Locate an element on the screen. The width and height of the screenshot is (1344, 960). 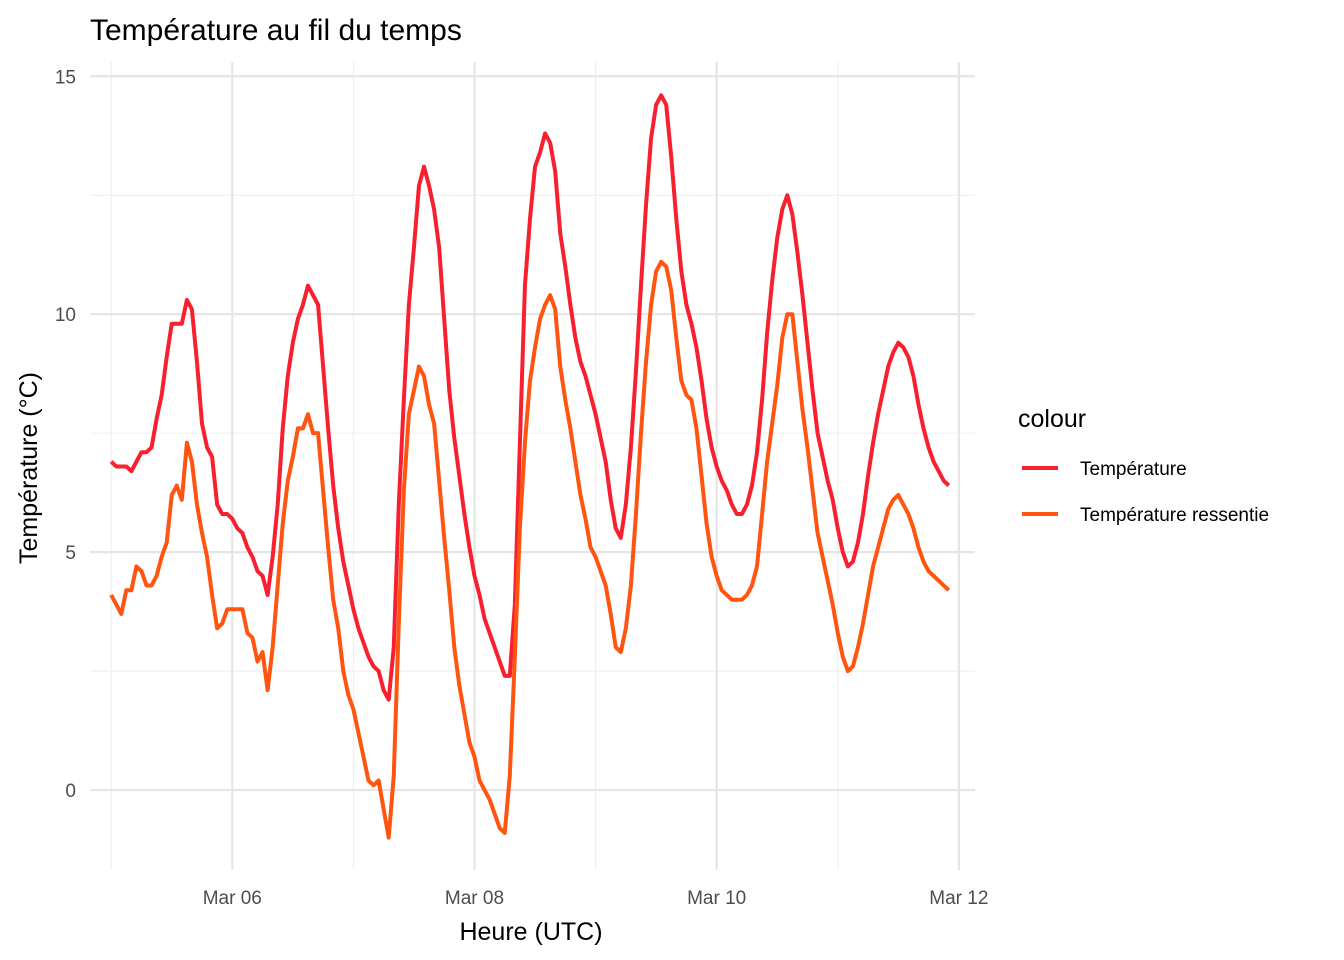
y-axis-tick-labels: 0 5 10 15 is located at coordinates (65, 434).